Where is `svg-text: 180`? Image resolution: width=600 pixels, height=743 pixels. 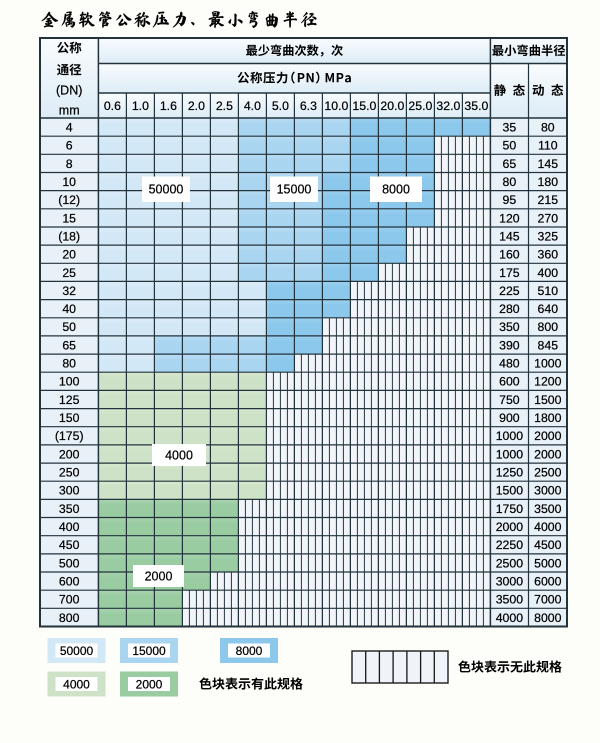
svg-text: 180 is located at coordinates (548, 182).